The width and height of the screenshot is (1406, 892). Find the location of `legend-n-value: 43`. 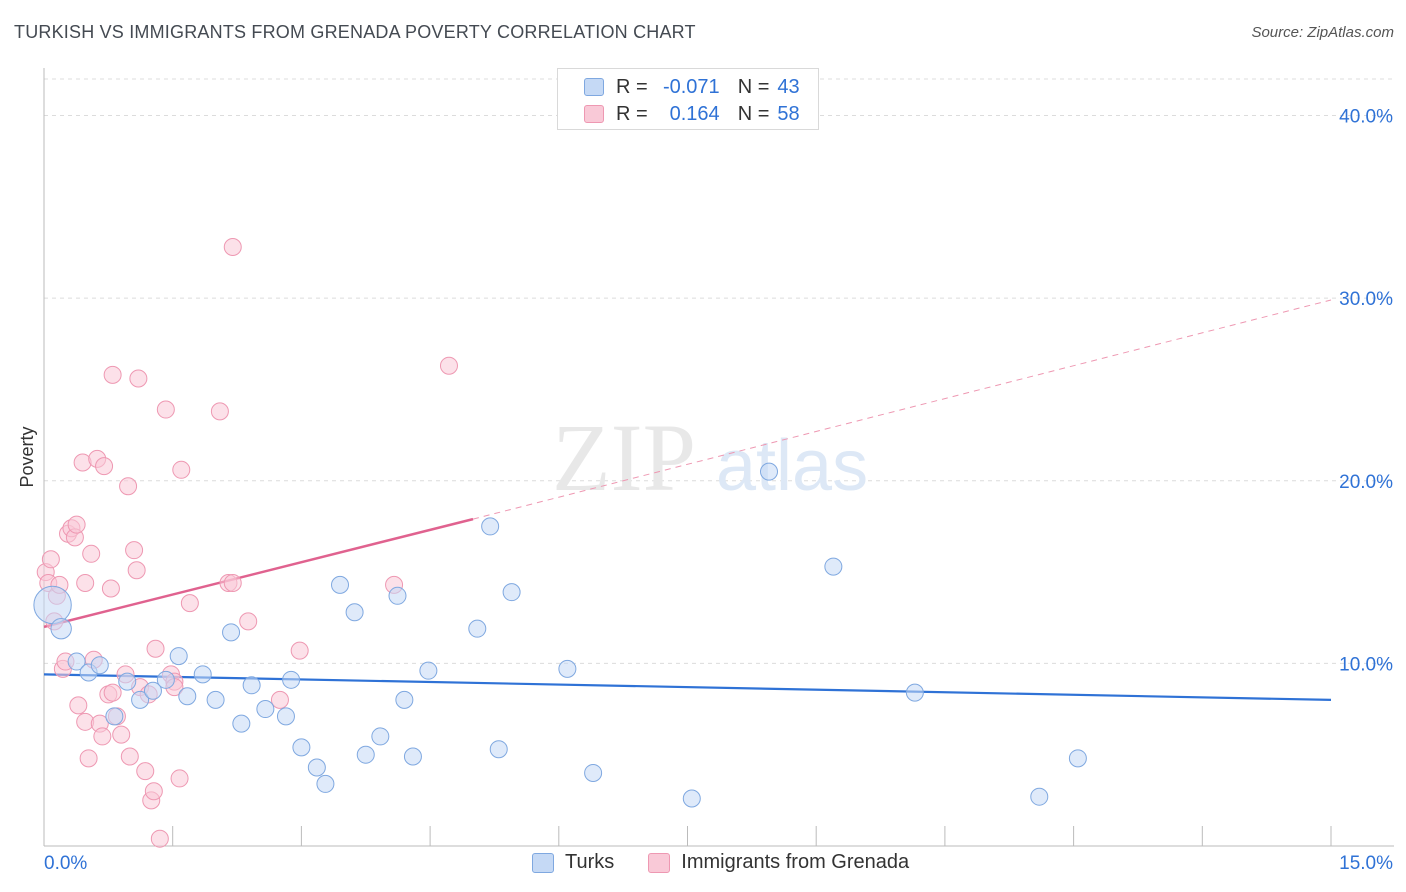

legend-n-value: 43 is located at coordinates (788, 86).